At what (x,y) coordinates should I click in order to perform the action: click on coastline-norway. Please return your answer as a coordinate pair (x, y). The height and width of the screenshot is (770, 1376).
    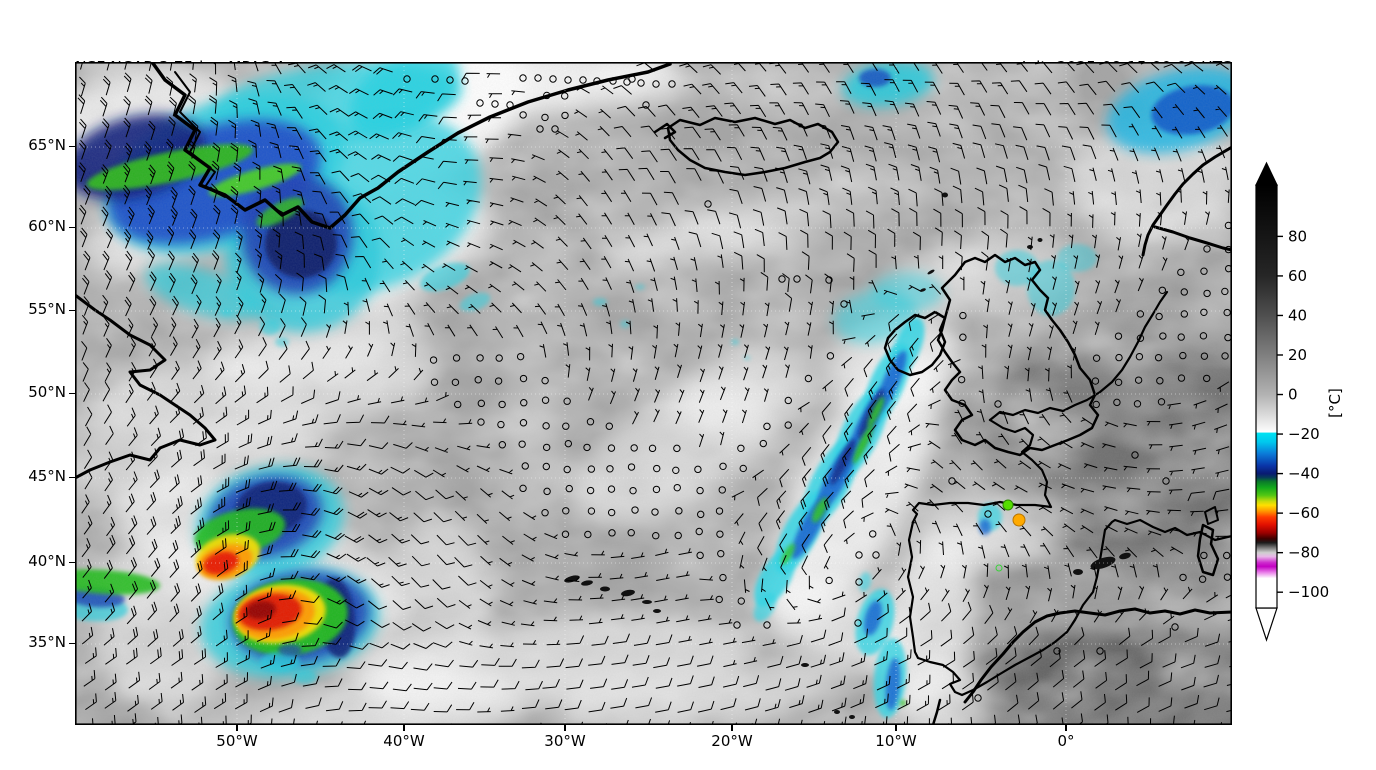
    Looking at the image, I should click on (1186, 201).